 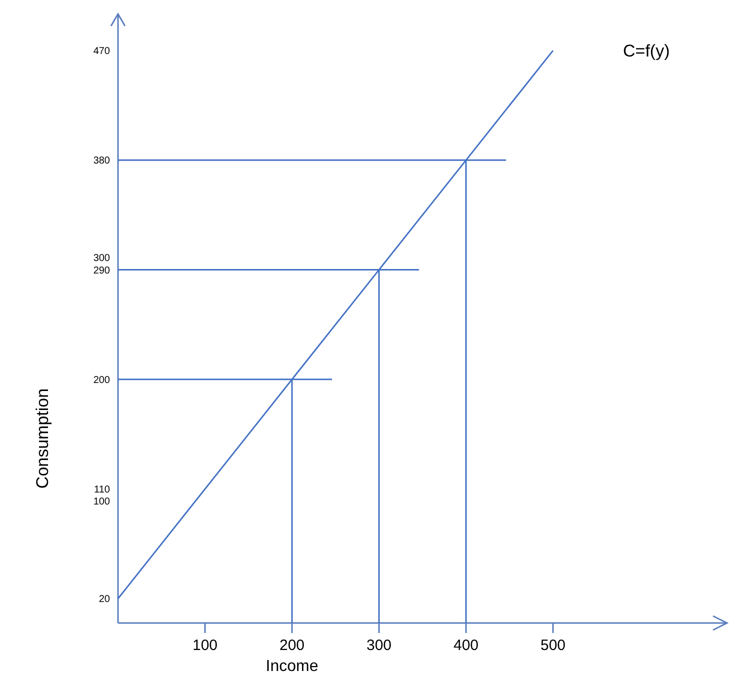 I want to click on y-tick-label: 100, so click(x=101, y=502).